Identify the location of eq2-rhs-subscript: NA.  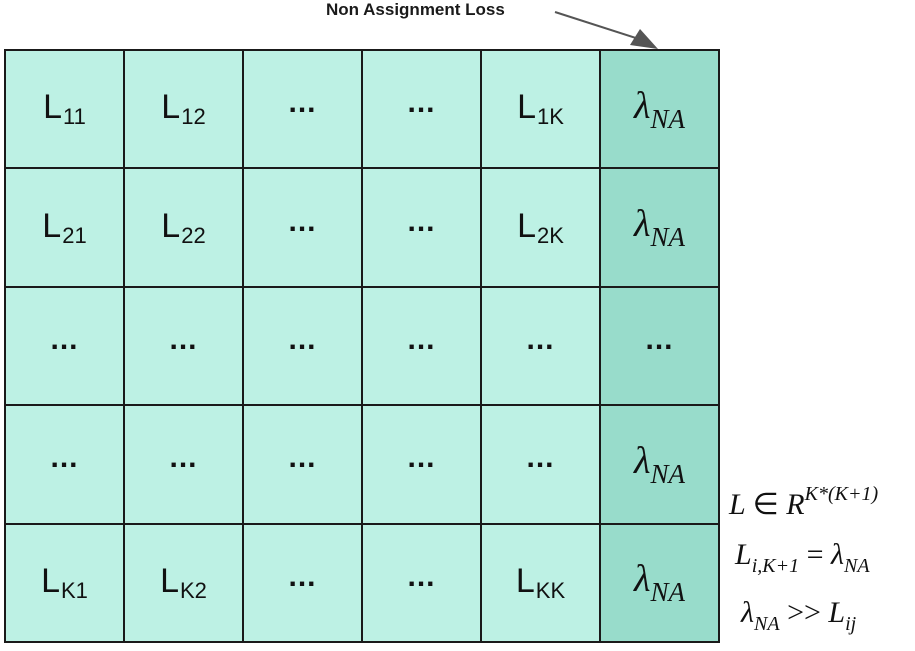
(857, 566).